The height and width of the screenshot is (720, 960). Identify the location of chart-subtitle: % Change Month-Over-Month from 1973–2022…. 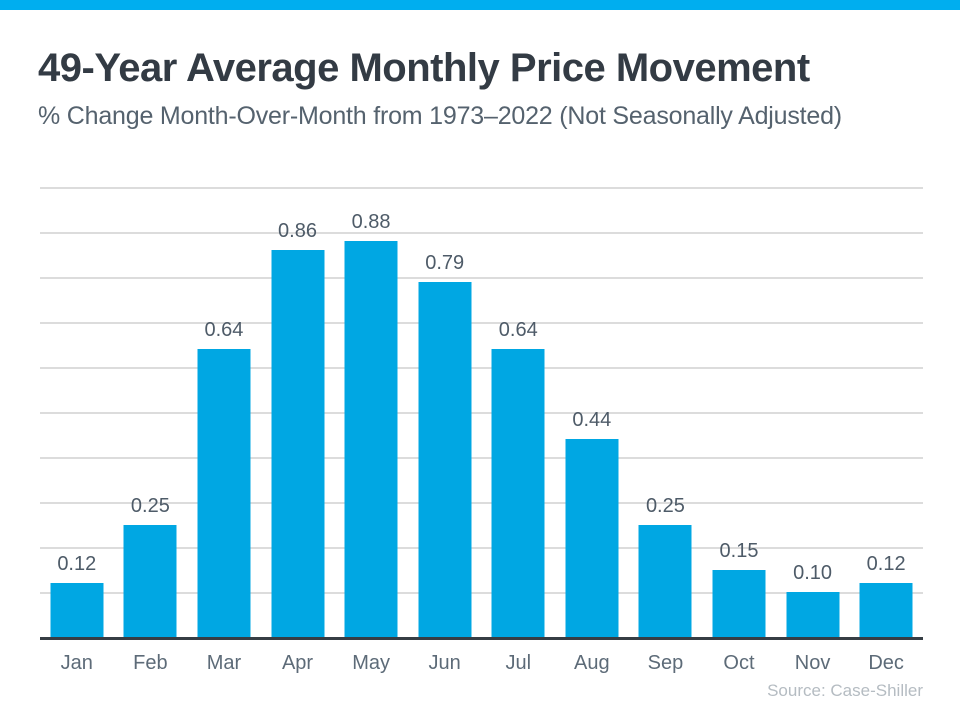
(440, 116).